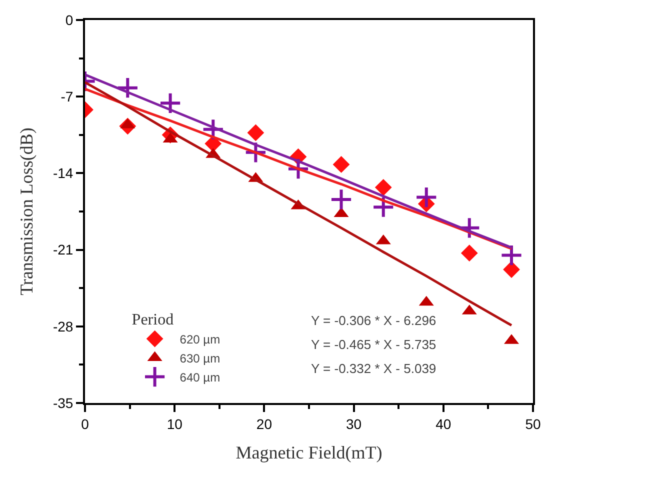 The width and height of the screenshot is (646, 498). I want to click on y-axis-title: Transmission Loss(dB), so click(26, 212).